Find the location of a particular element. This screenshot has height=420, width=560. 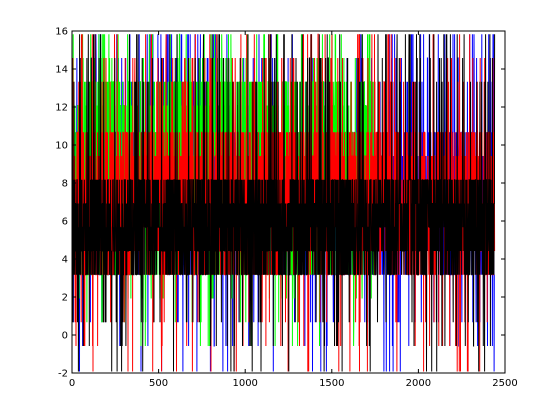

x-tick-label: 1000 is located at coordinates (244, 383).